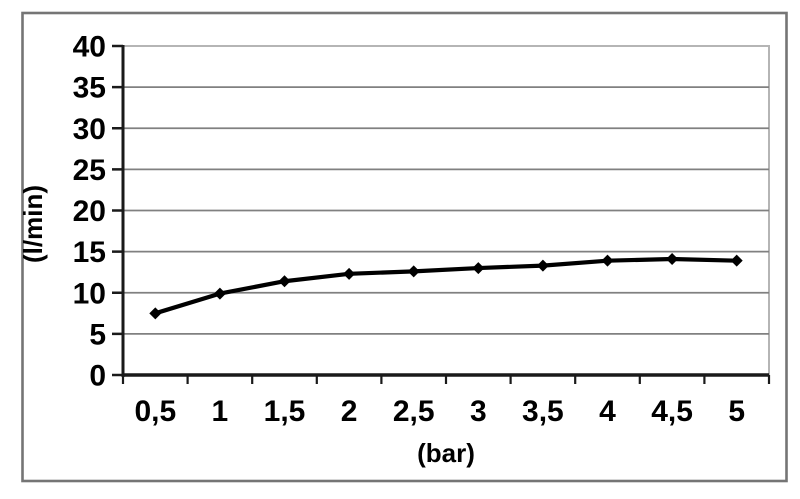  What do you see at coordinates (89, 170) in the screenshot?
I see `y-tick-label-25: 25` at bounding box center [89, 170].